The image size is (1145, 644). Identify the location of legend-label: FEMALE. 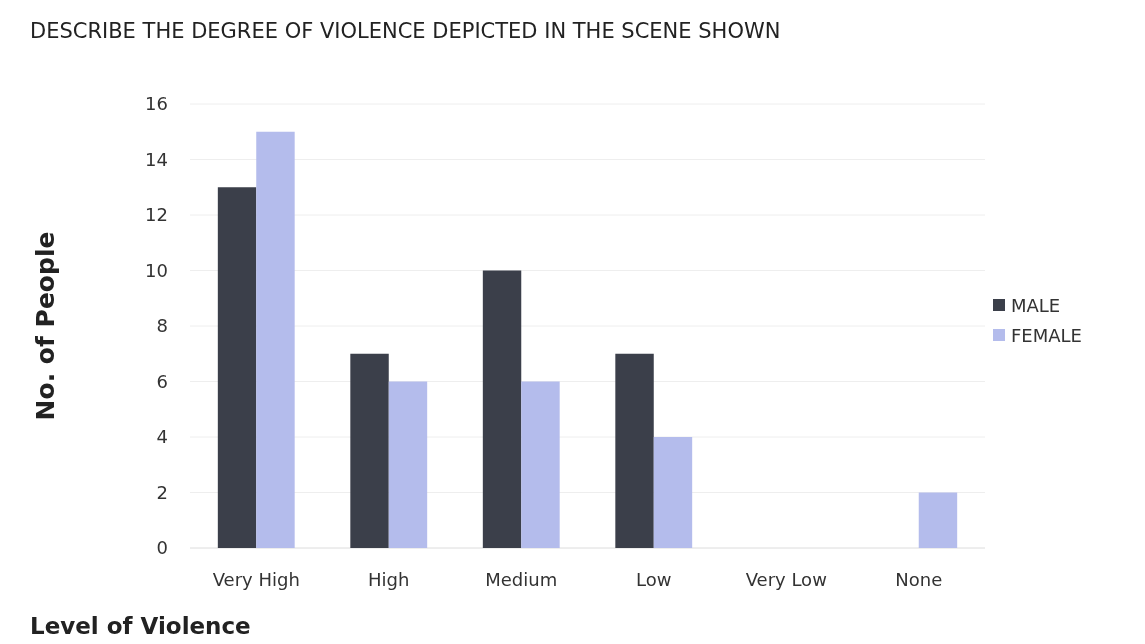
(1046, 336).